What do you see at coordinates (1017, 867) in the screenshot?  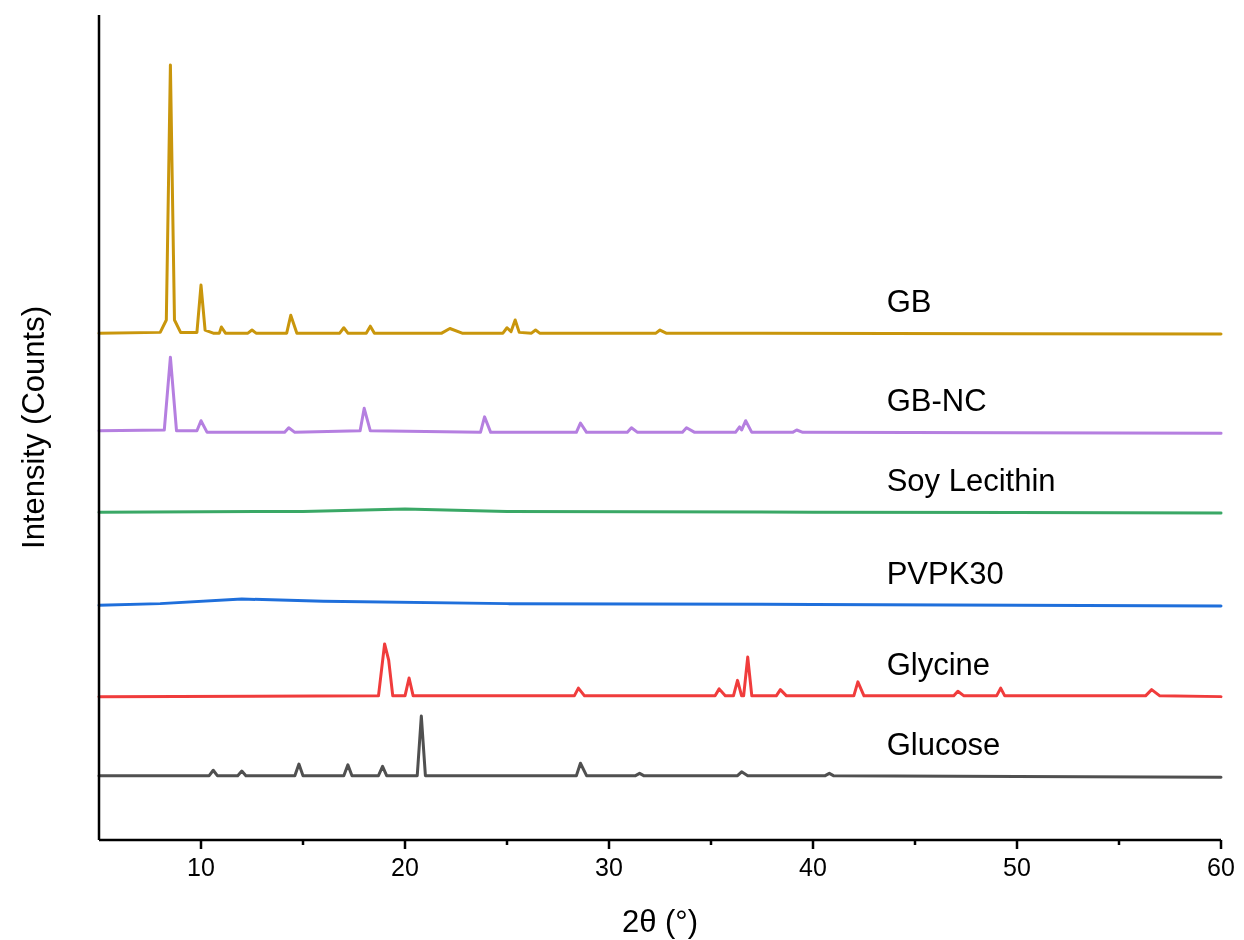 I see `x-tick-label: 50` at bounding box center [1017, 867].